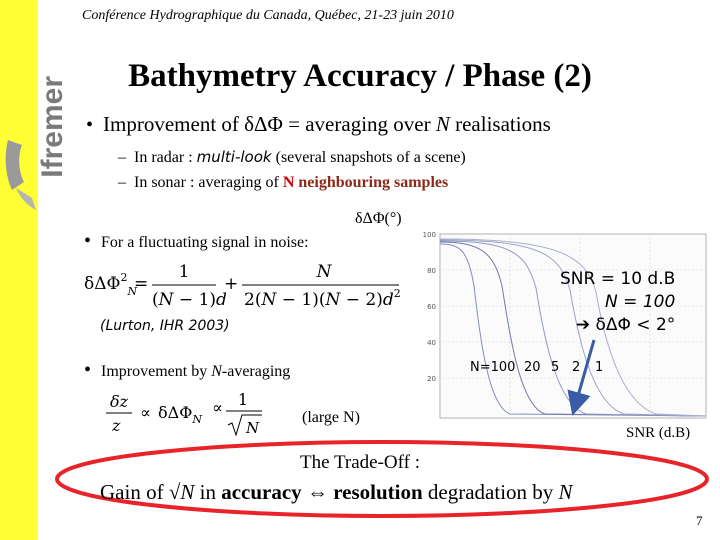  I want to click on svg-text: δz, so click(119, 401).